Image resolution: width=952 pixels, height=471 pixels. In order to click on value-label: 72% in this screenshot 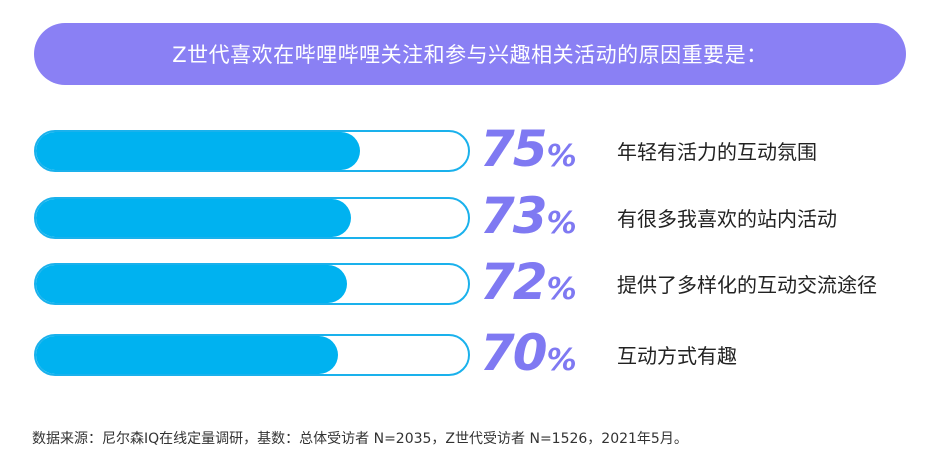, I will do `click(528, 282)`.